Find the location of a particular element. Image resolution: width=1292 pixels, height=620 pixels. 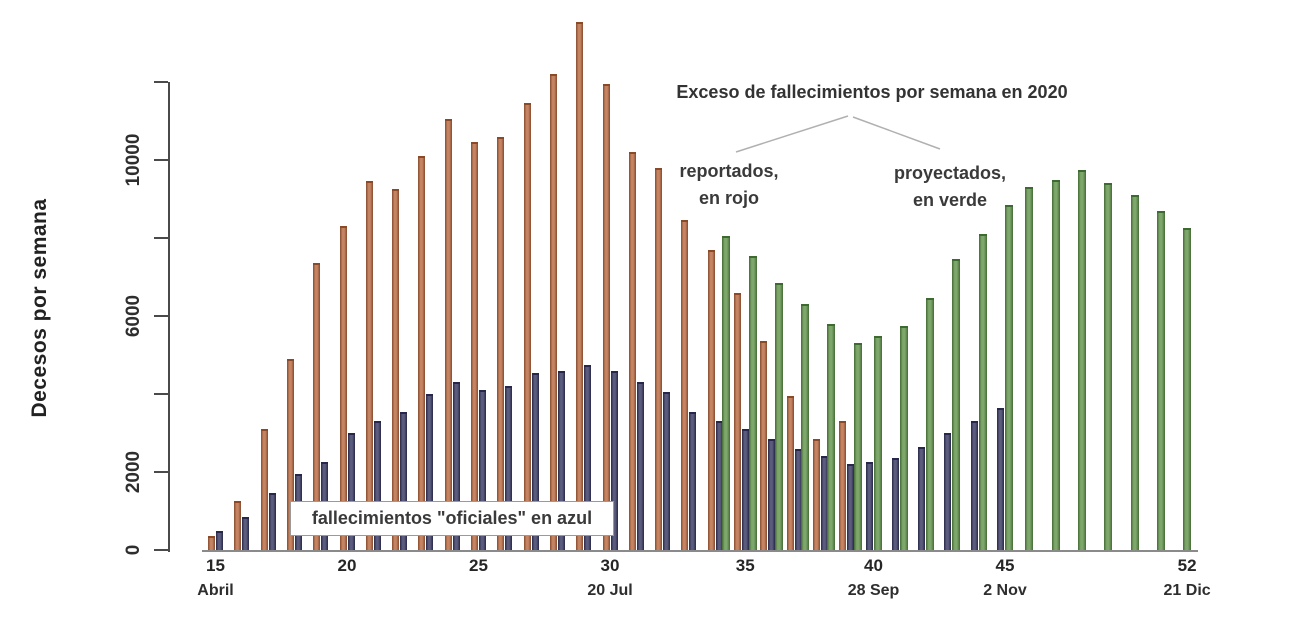

connector-lines is located at coordinates (838, 134).